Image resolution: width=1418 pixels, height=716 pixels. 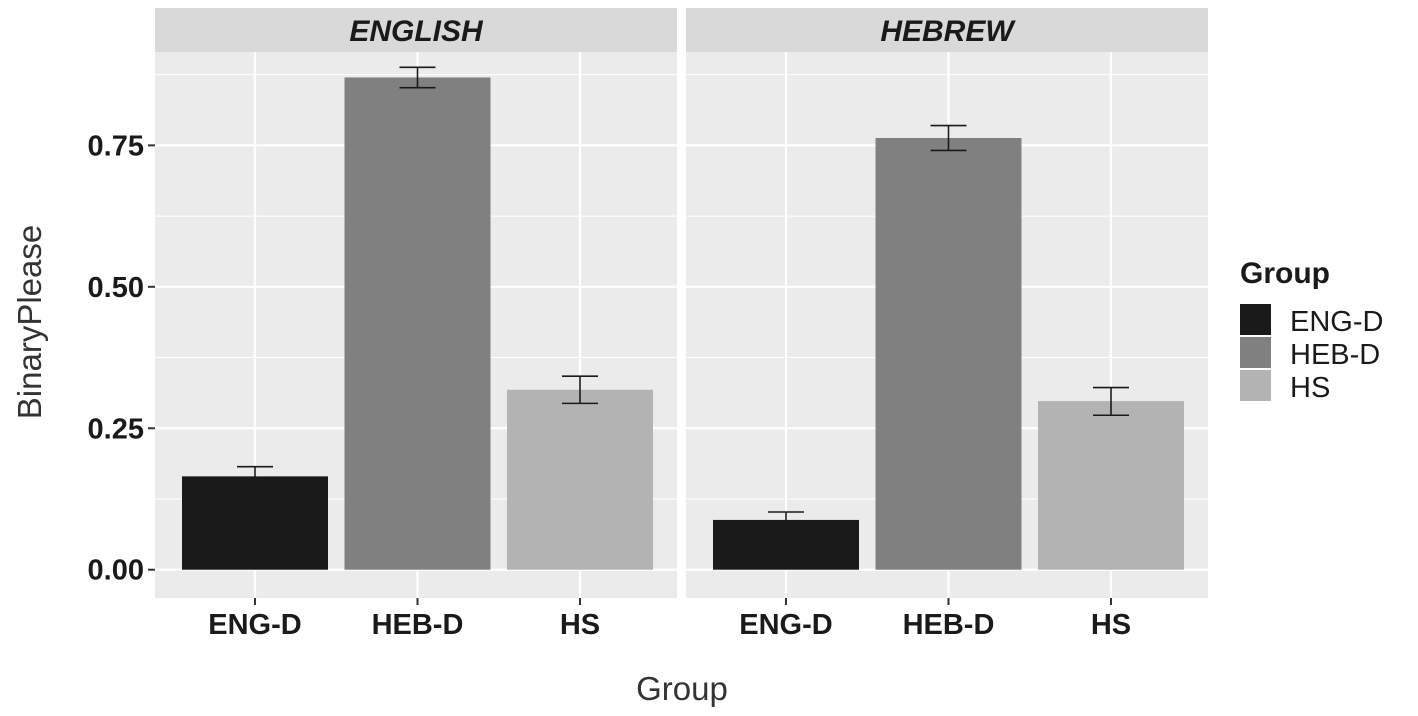 What do you see at coordinates (1336, 322) in the screenshot?
I see `legend-label: ENG-D` at bounding box center [1336, 322].